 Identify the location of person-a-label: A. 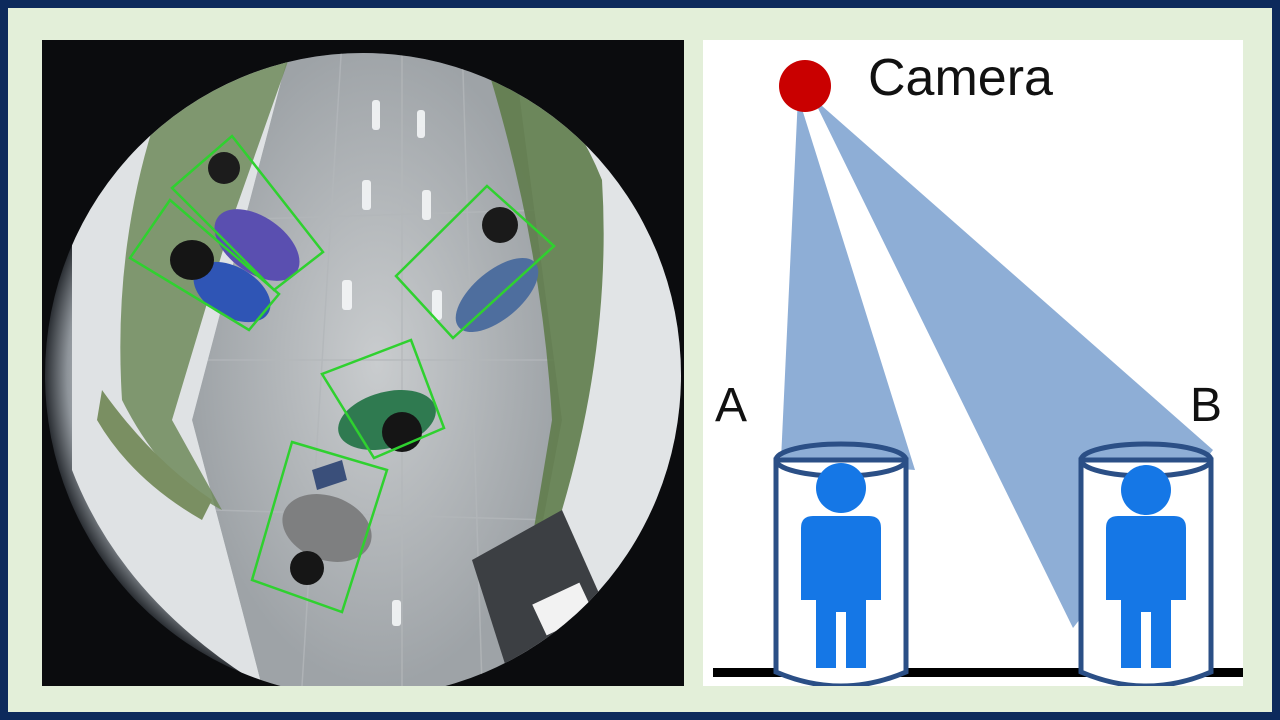
(731, 405).